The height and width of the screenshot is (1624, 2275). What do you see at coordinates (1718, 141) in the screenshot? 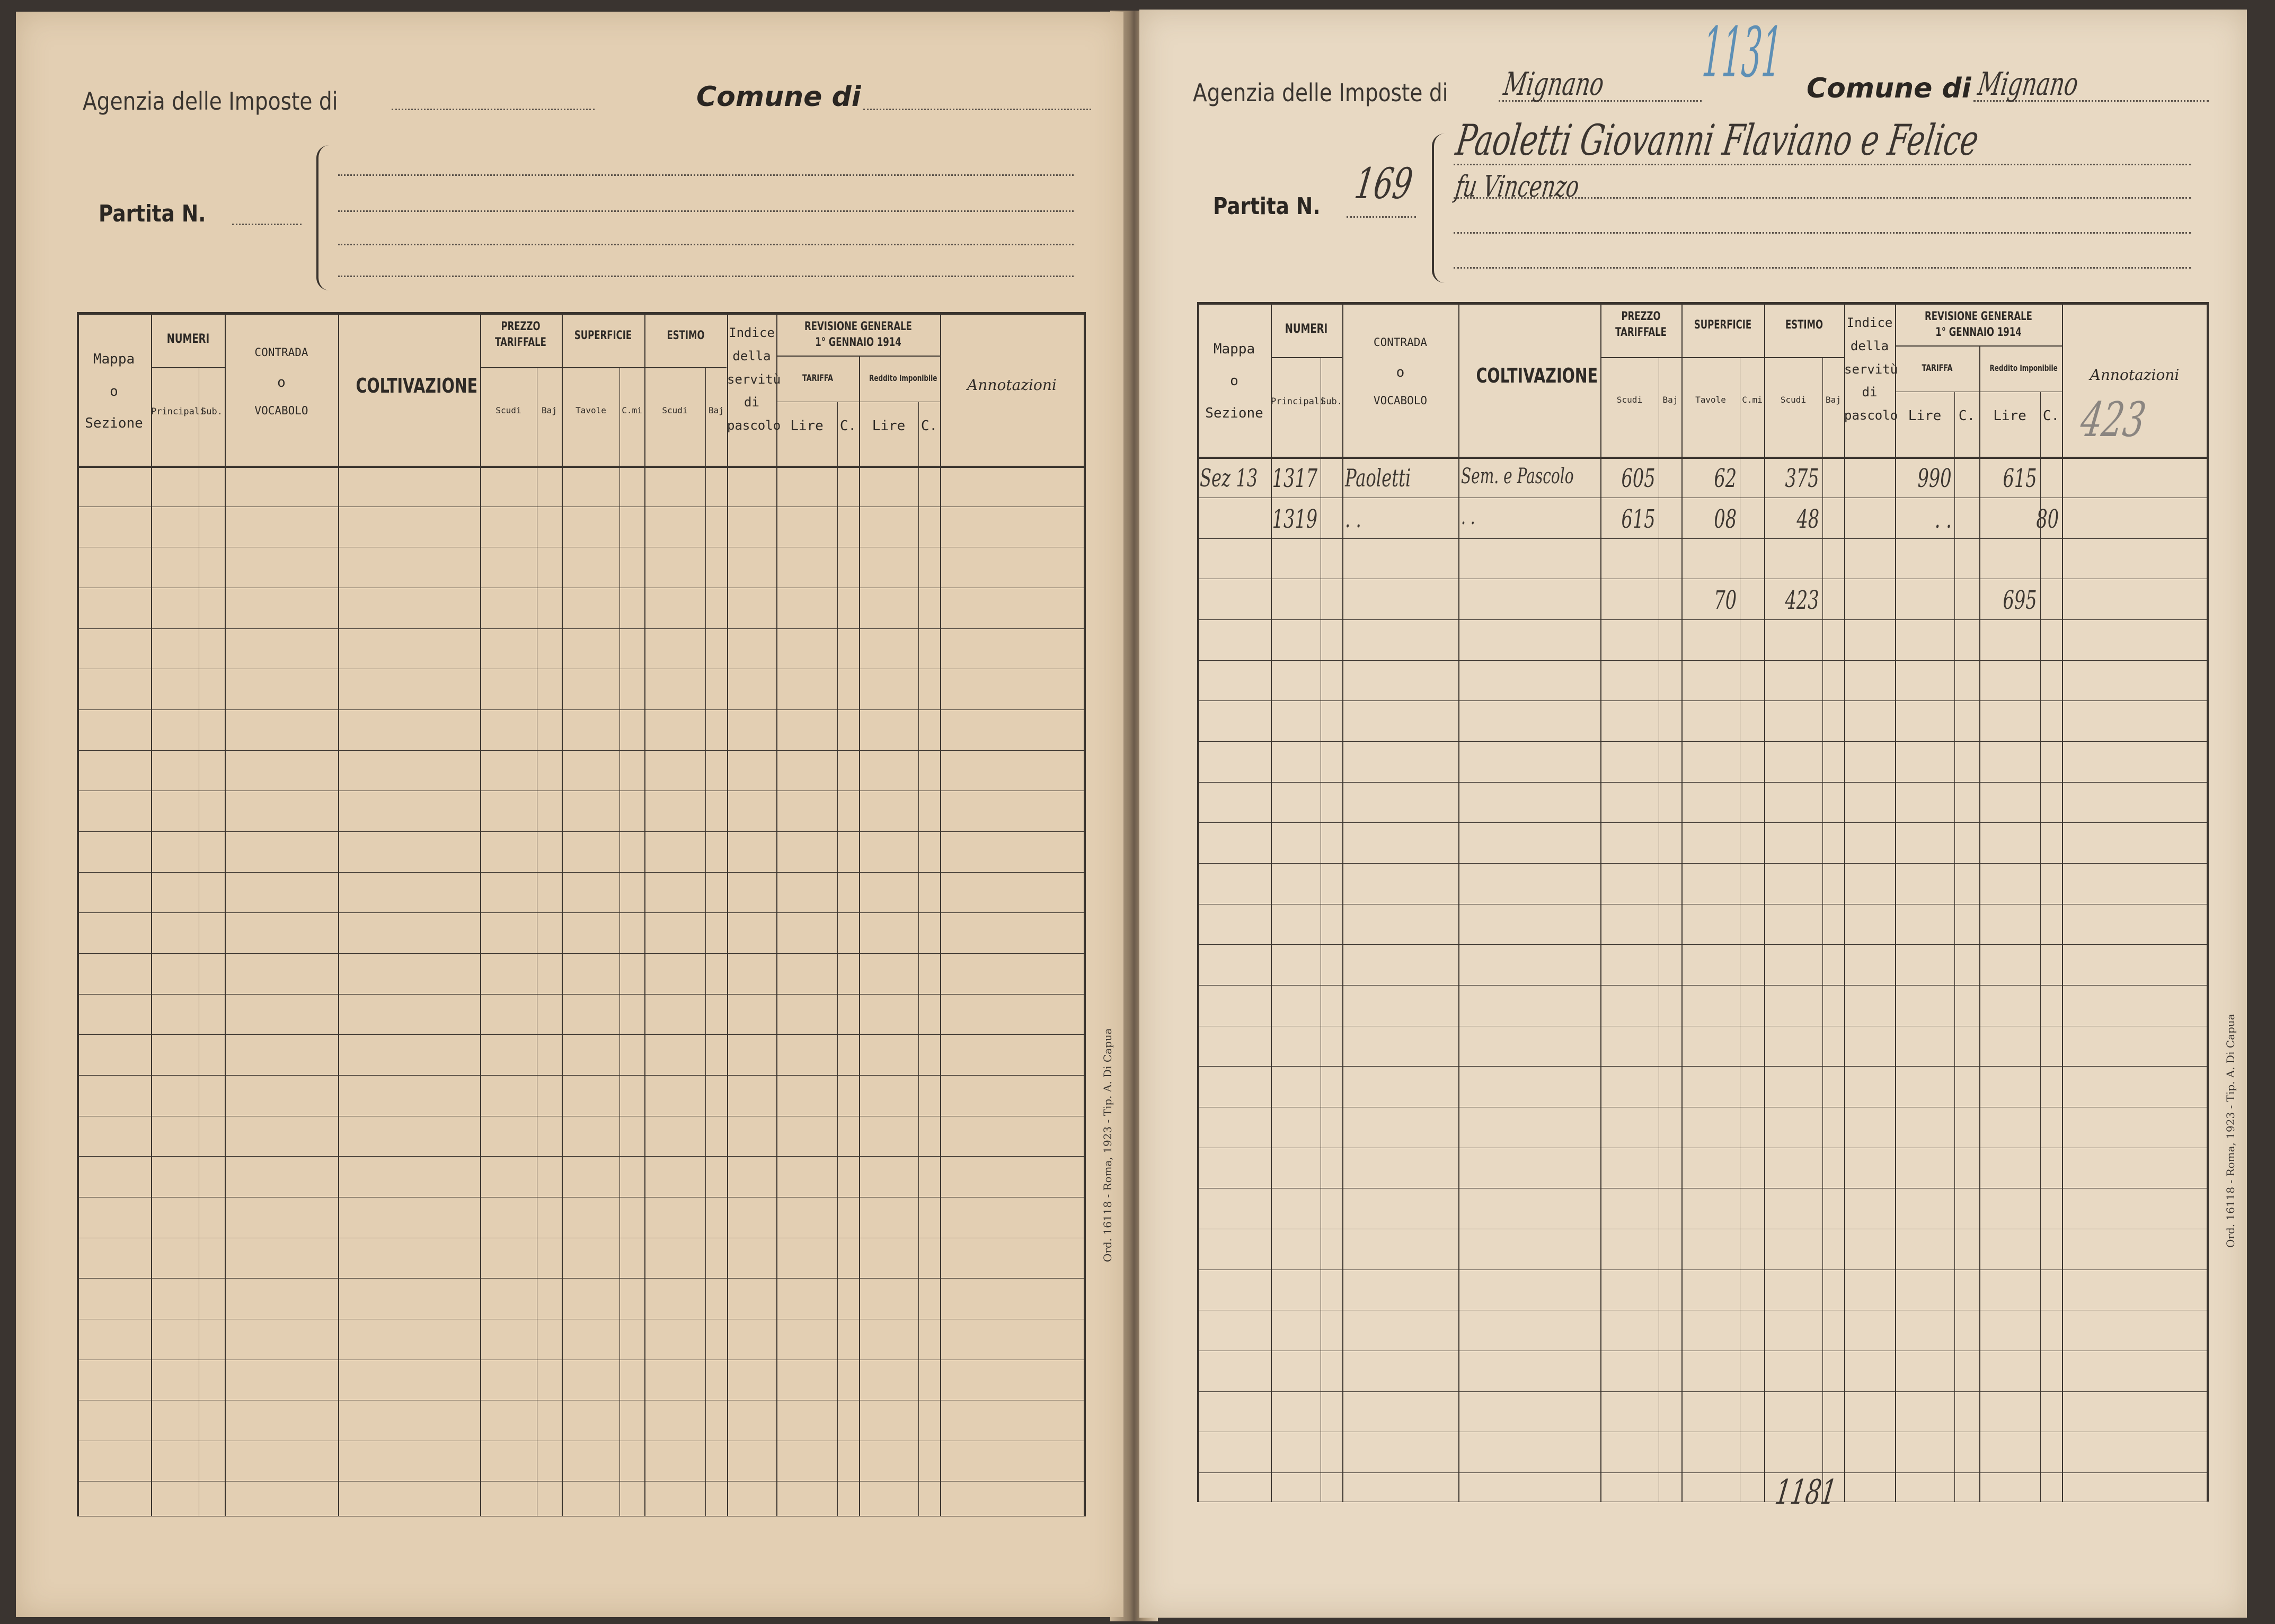
I see `owner-text: Paoletti Giovanni Flaviano e Felice` at bounding box center [1718, 141].